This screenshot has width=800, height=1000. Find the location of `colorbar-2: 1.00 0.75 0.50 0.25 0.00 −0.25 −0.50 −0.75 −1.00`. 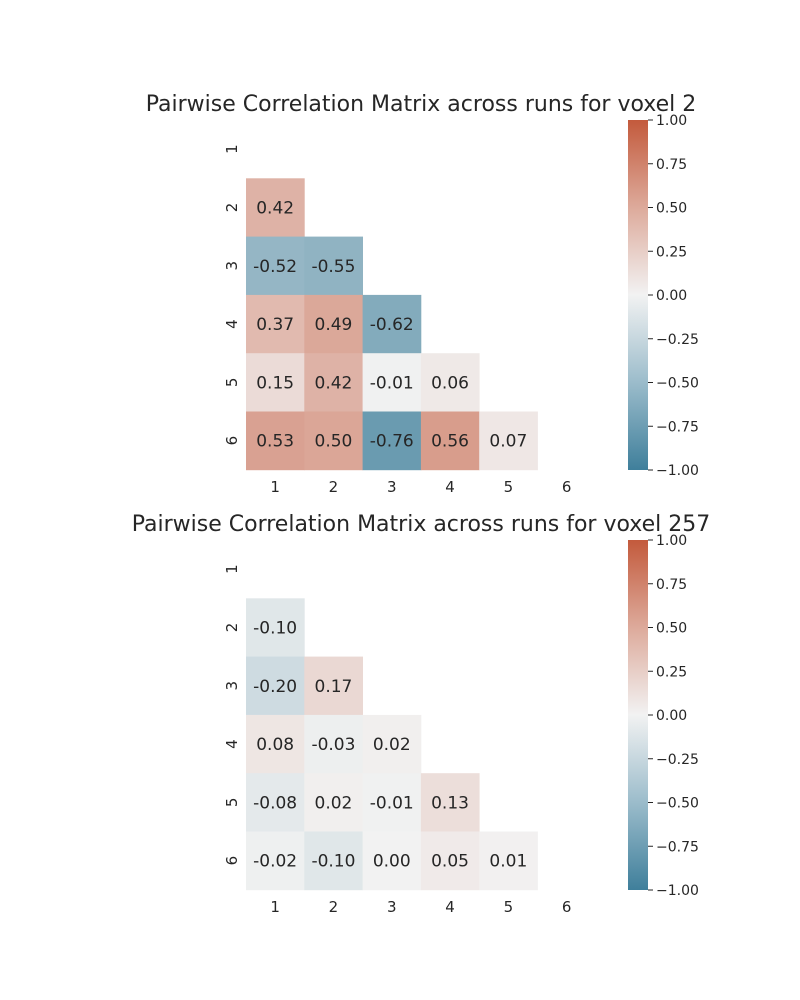

colorbar-2: 1.00 0.75 0.50 0.25 0.00 −0.25 −0.50 −0.75 −1.00 is located at coordinates (663, 716).